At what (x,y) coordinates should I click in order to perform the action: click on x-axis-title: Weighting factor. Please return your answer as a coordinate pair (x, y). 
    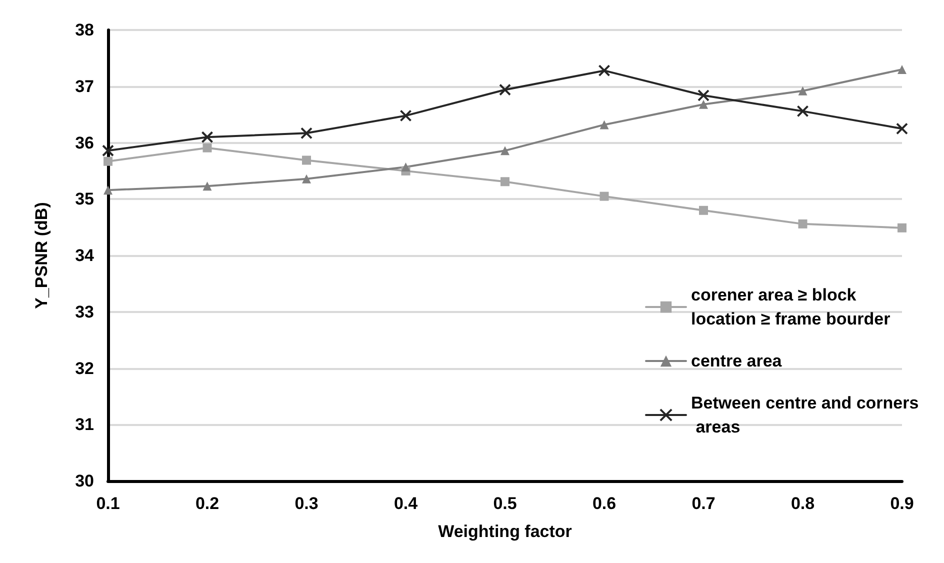
    Looking at the image, I should click on (505, 531).